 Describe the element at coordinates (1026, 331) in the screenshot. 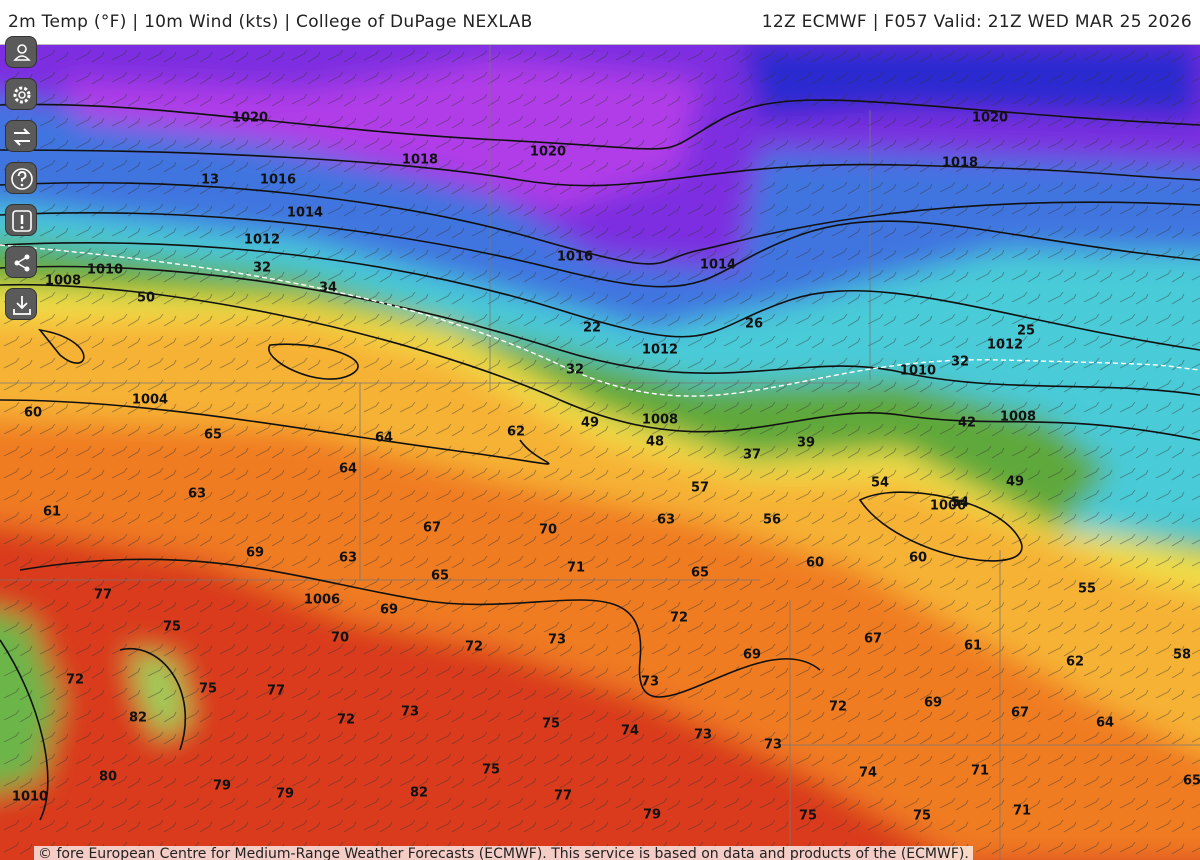

I see `temperature-label: 25` at that location.